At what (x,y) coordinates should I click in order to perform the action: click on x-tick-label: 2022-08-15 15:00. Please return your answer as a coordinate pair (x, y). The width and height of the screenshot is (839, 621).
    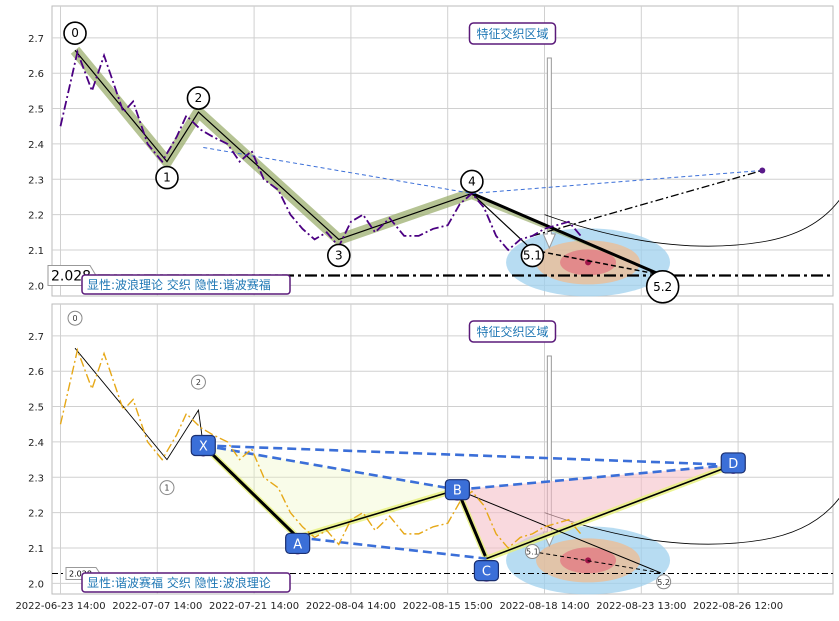
    Looking at the image, I should click on (448, 606).